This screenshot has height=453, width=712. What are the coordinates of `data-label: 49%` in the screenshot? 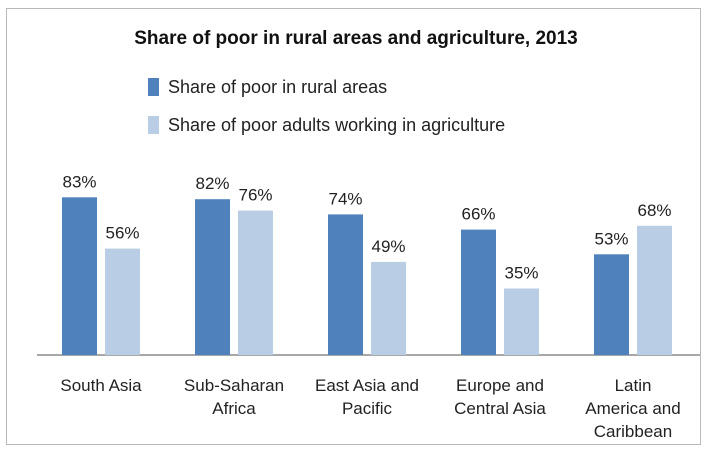 It's located at (388, 246).